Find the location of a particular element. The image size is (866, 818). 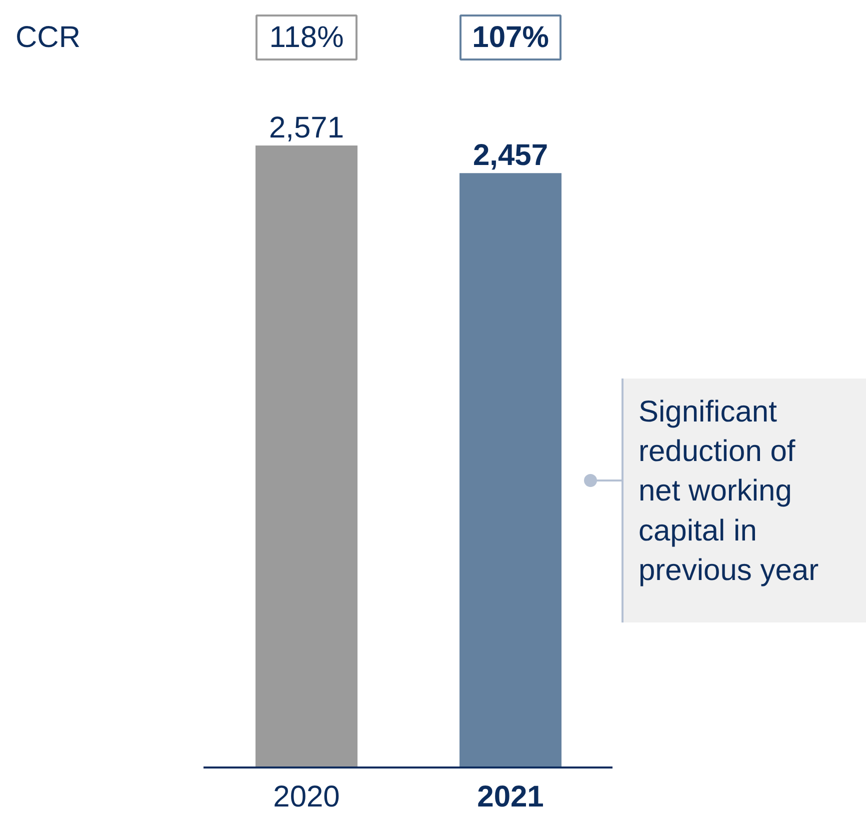

text: 107% is located at coordinates (510, 37).